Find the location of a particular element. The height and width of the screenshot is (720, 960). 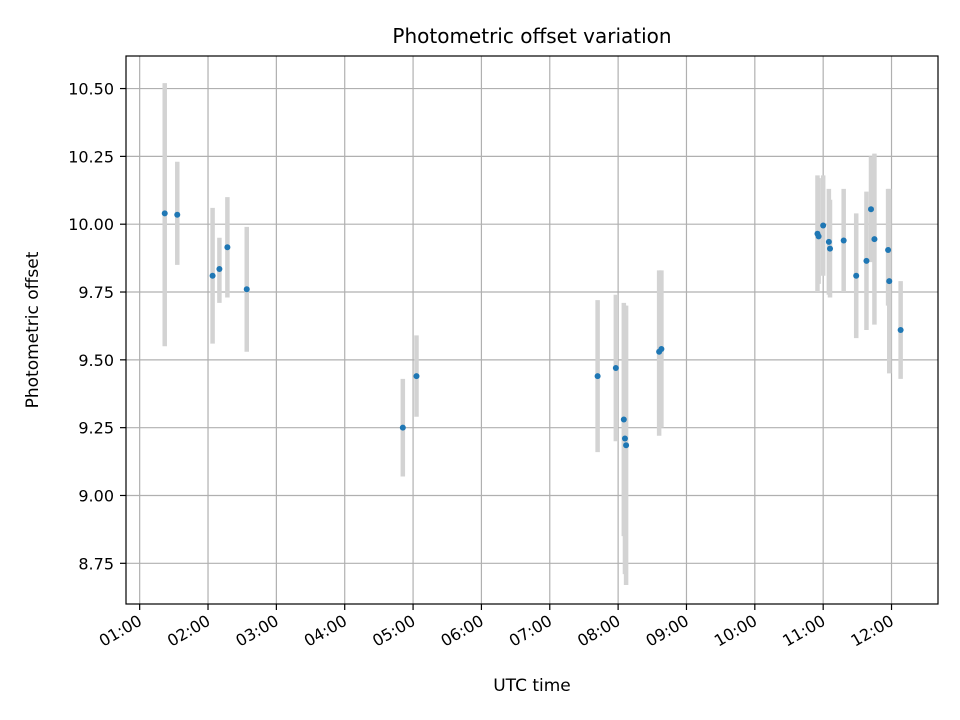

y-tick-label: 8.75 is located at coordinates (96, 563).